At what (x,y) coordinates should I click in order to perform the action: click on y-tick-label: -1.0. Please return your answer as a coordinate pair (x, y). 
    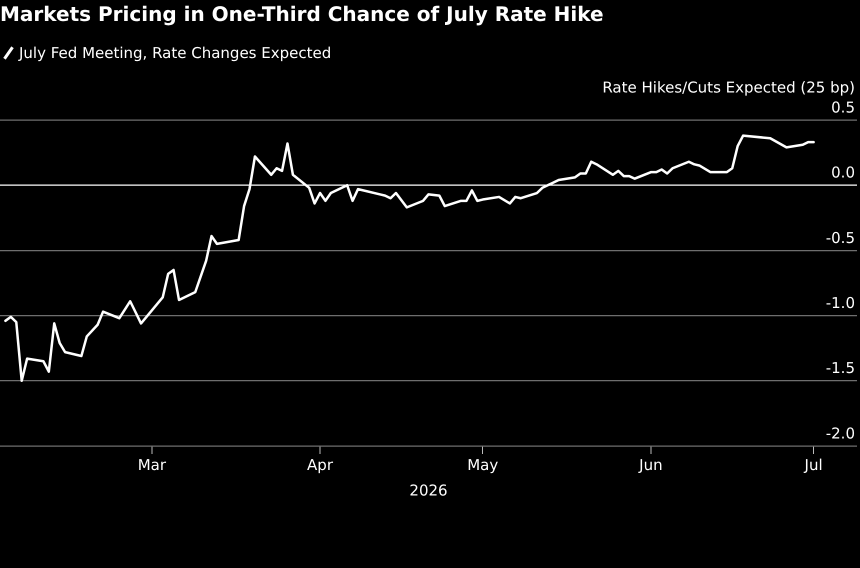
    Looking at the image, I should click on (840, 303).